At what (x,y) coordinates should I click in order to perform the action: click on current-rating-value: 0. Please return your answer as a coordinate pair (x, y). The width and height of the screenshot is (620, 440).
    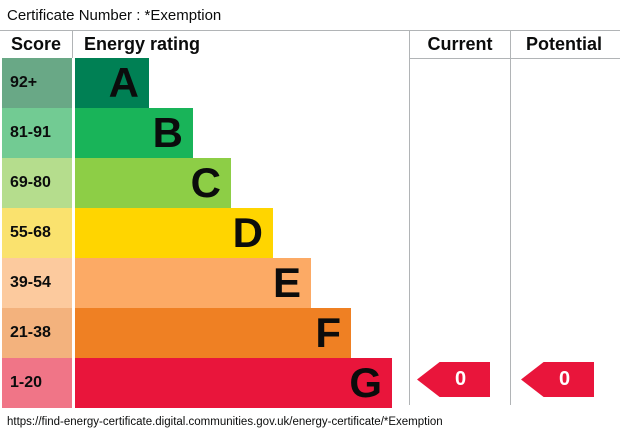
    Looking at the image, I should click on (460, 379).